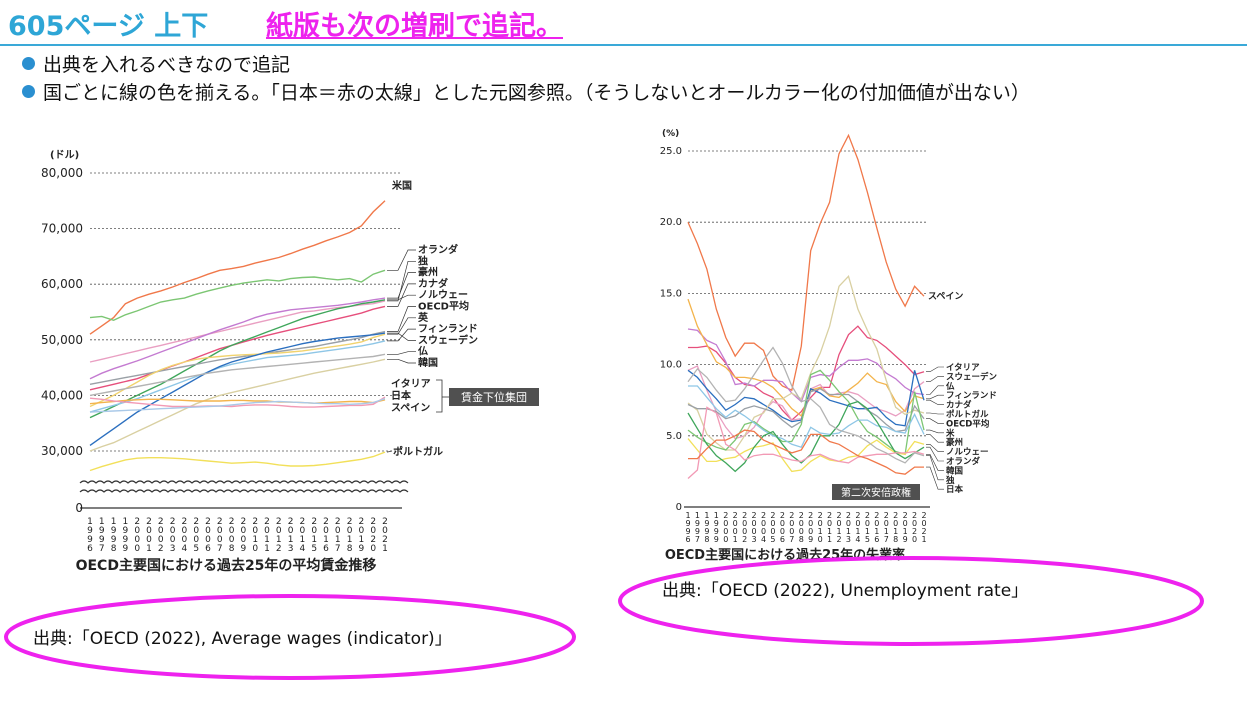 This screenshot has height=715, width=1247. Describe the element at coordinates (438, 249) in the screenshot. I see `series-label: オランダ` at that location.